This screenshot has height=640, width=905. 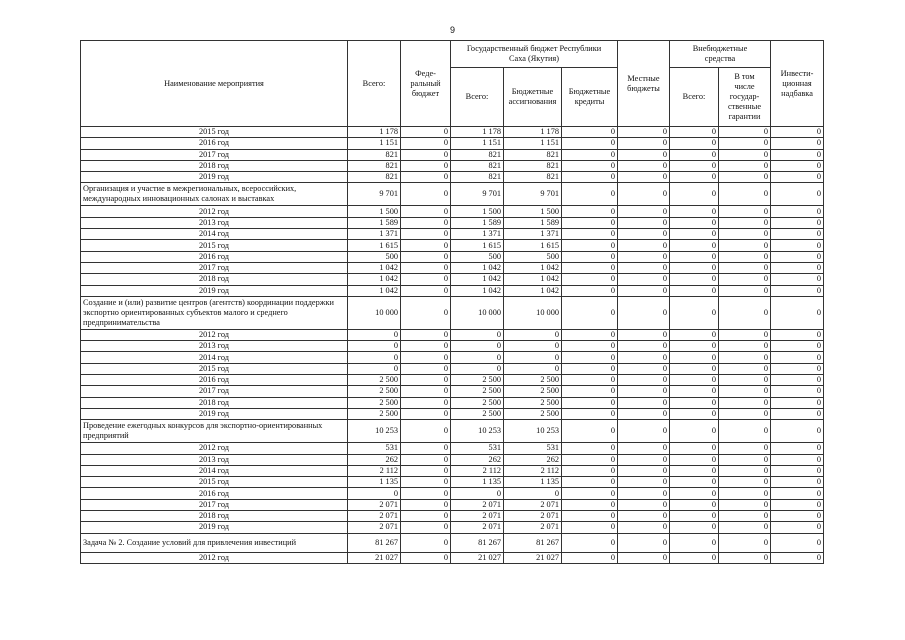 I want to click on value-cell: 9 701, so click(x=532, y=194).